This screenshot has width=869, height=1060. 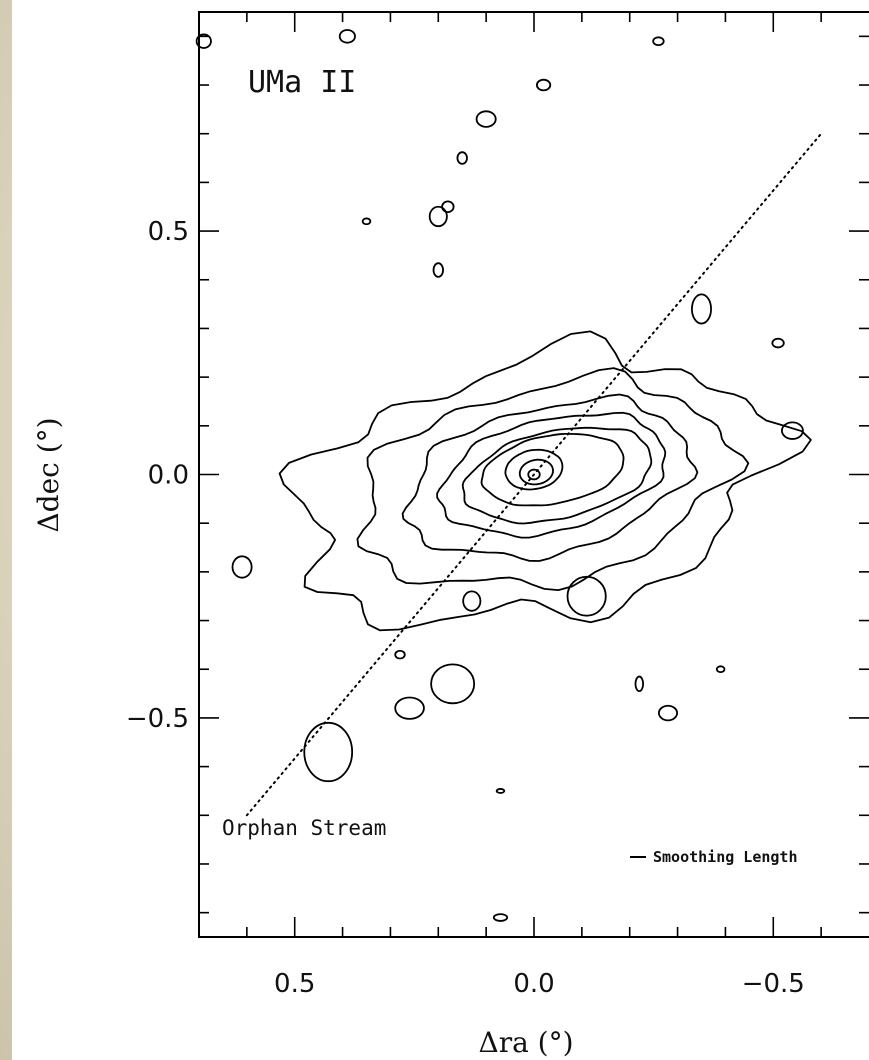 I want to click on x-tick-label: 0.0, so click(x=533, y=984).